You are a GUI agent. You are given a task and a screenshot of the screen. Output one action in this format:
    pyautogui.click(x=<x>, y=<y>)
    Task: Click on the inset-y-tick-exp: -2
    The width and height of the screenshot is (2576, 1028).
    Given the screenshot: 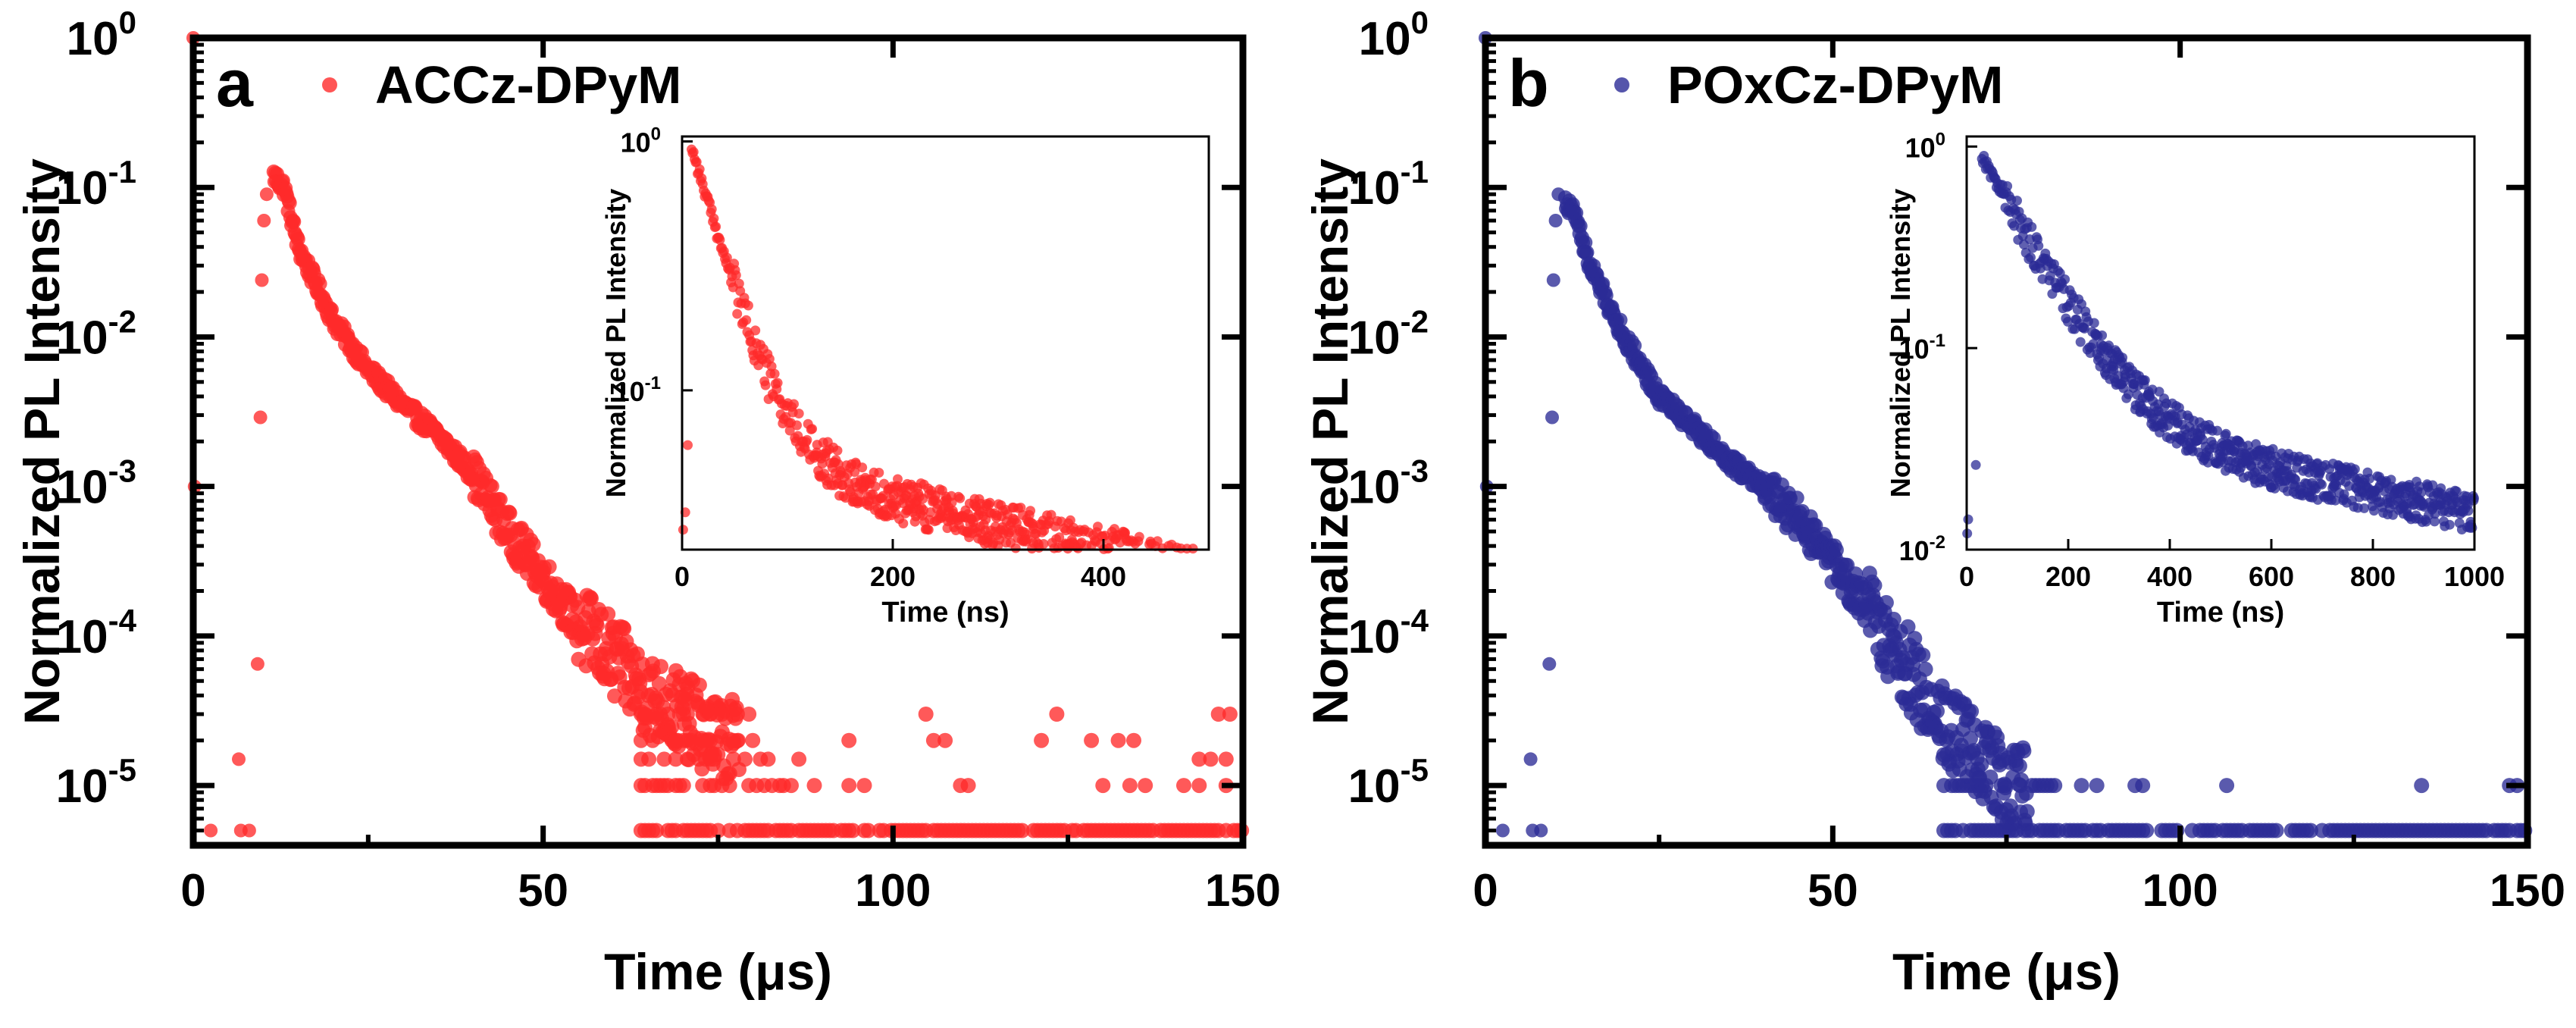 What is the action you would take?
    pyautogui.click(x=1937, y=542)
    